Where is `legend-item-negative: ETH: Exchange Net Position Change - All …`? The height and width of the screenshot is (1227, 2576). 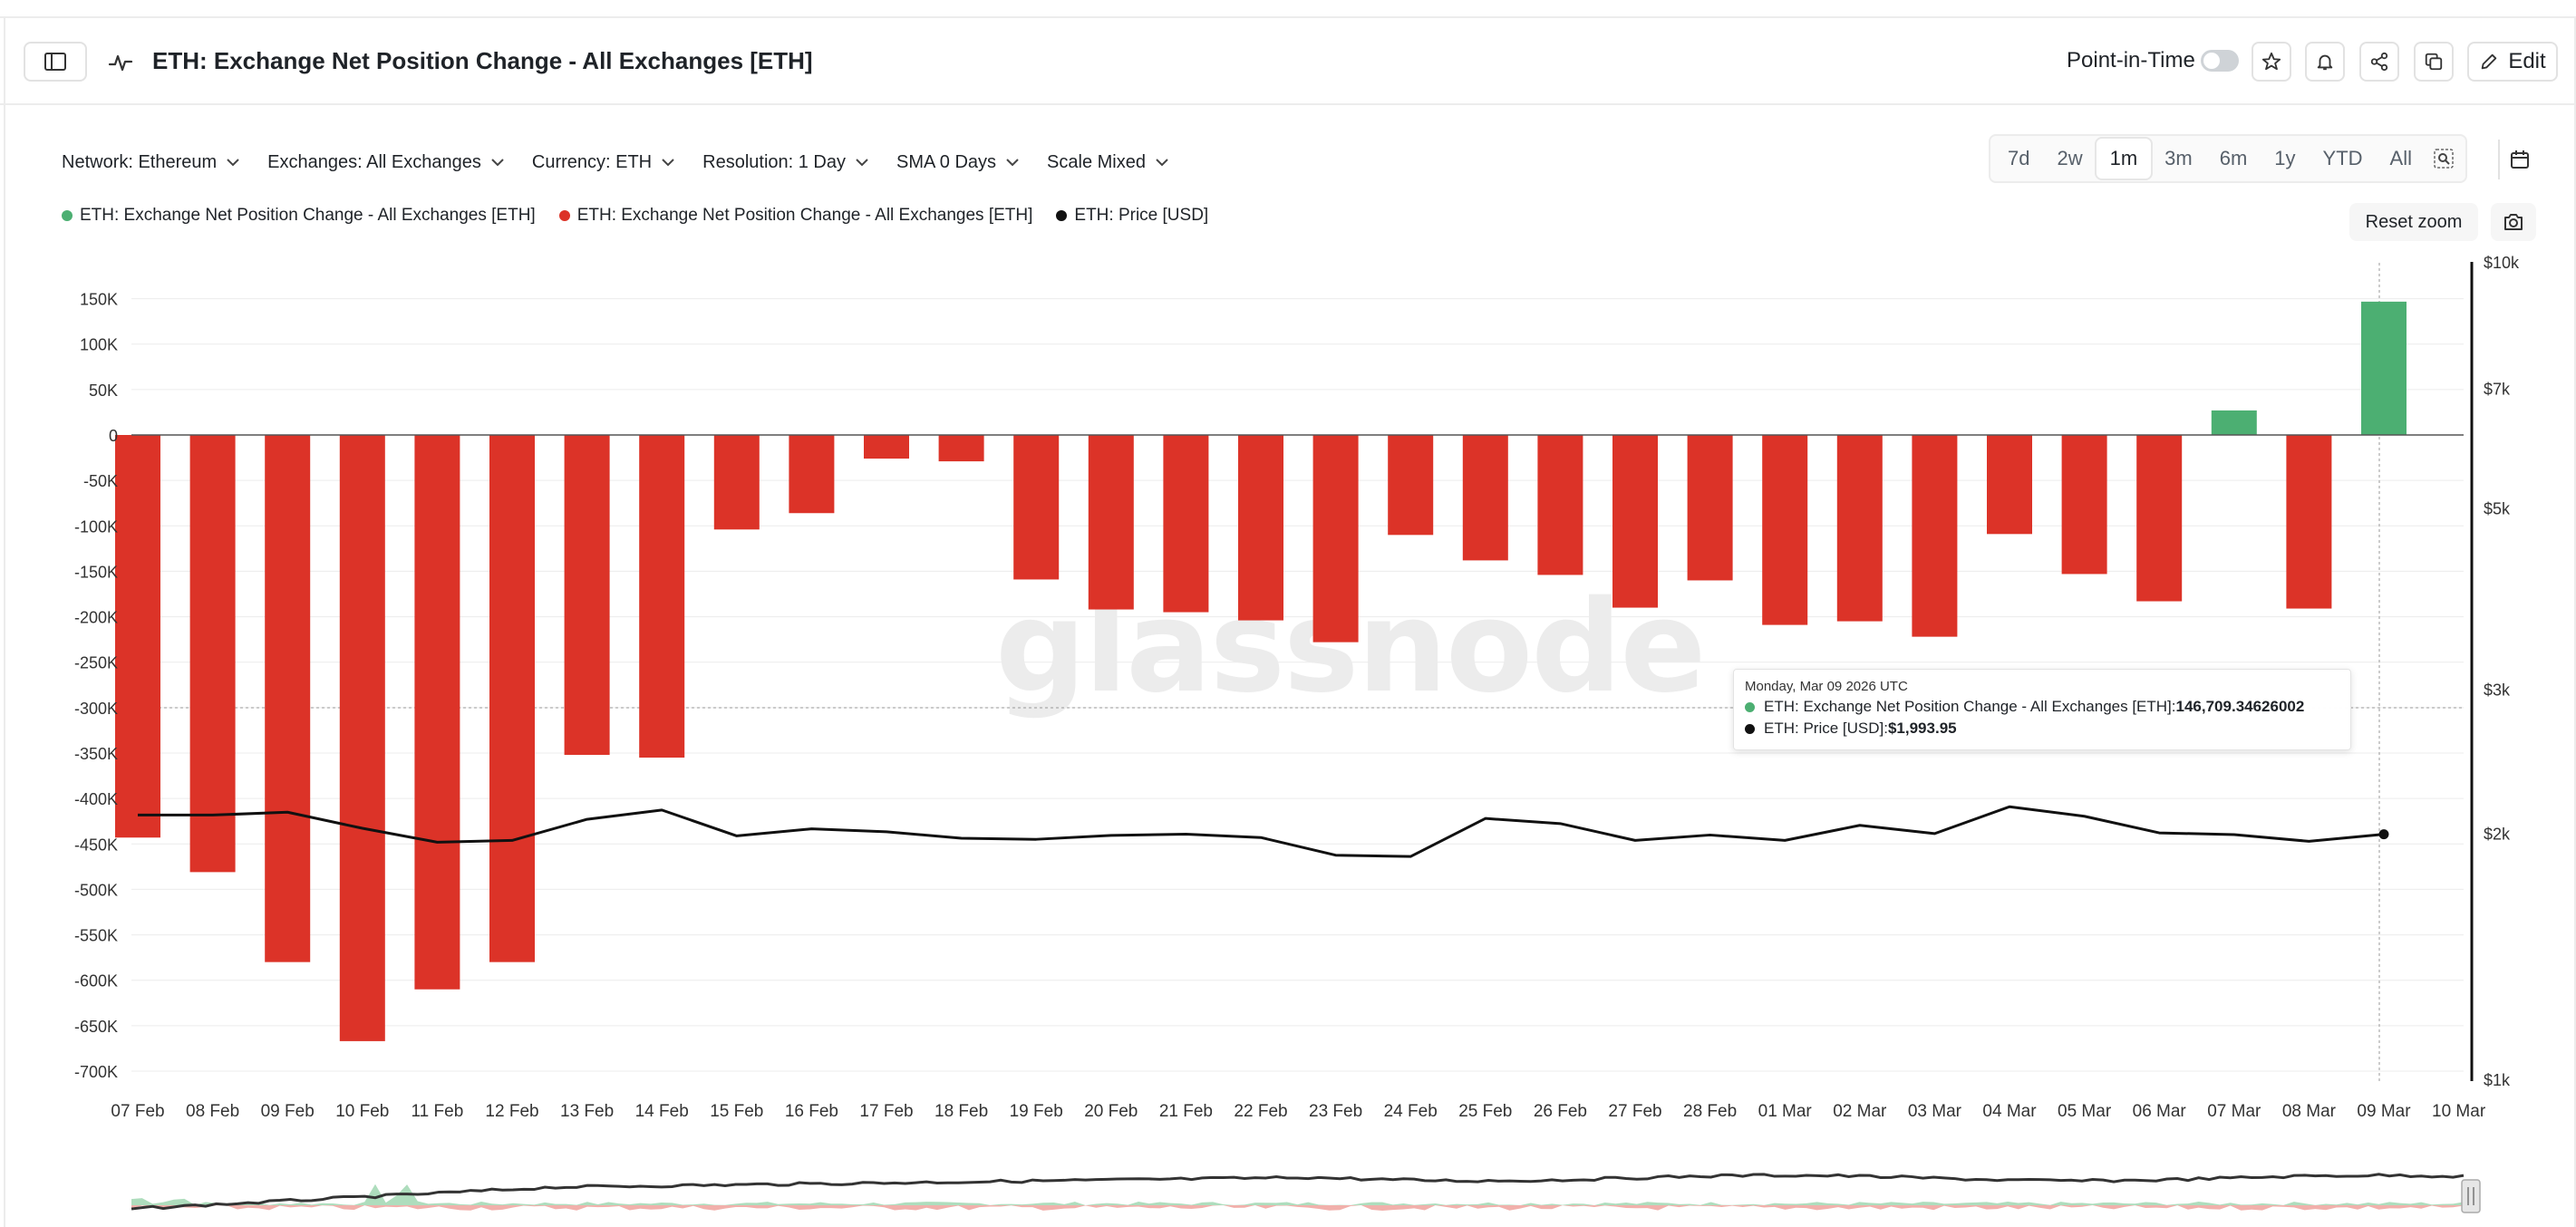 legend-item-negative: ETH: Exchange Net Position Change - All … is located at coordinates (795, 216).